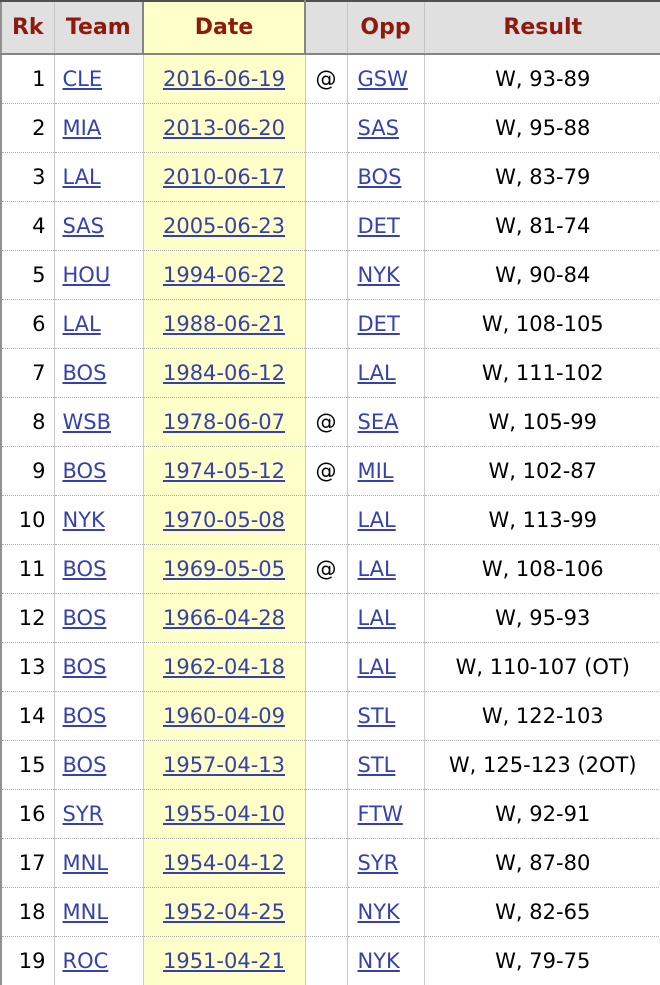 This screenshot has width=660, height=985. What do you see at coordinates (385, 27) in the screenshot?
I see `column-header-opponent: Opp` at bounding box center [385, 27].